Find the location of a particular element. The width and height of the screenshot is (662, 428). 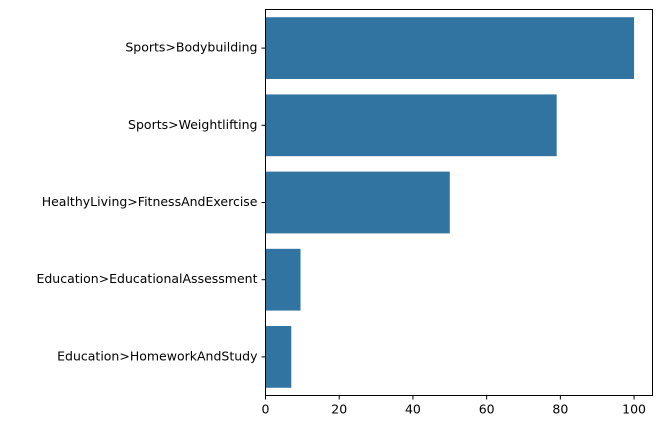

y-tick-label-2: HealthyLiving>FitnessAndExercise is located at coordinates (150, 201).